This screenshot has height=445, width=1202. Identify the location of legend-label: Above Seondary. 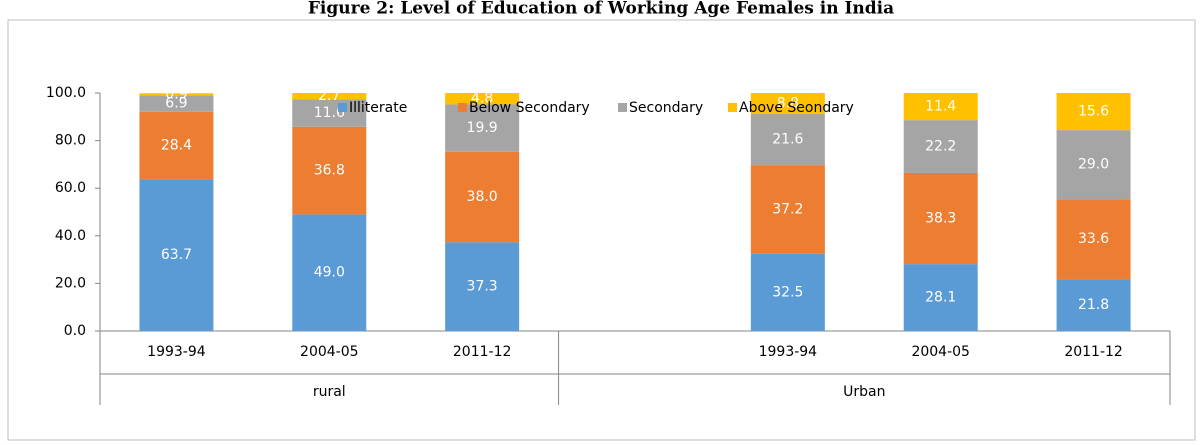
(796, 108).